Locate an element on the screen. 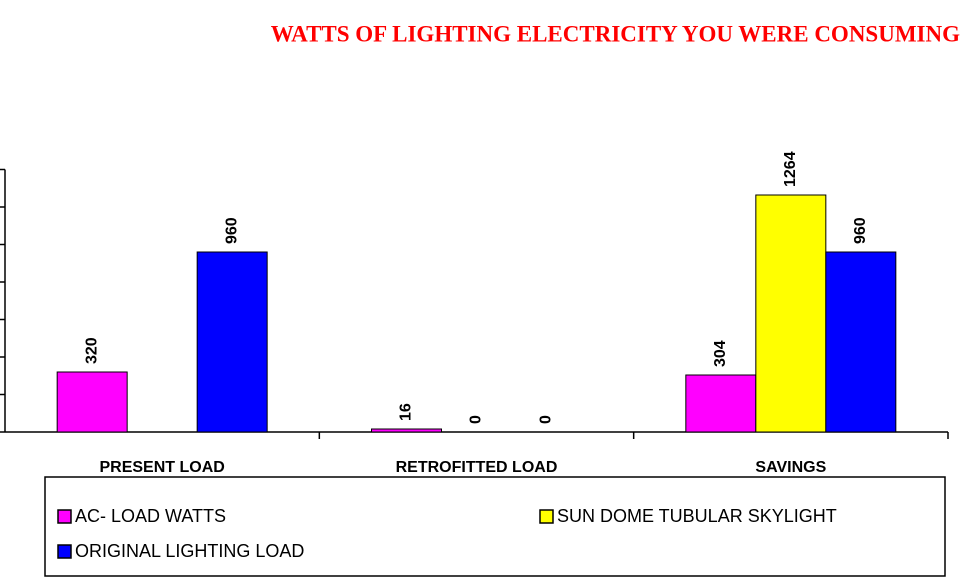 The image size is (976, 577). value-label: 304 is located at coordinates (720, 353).